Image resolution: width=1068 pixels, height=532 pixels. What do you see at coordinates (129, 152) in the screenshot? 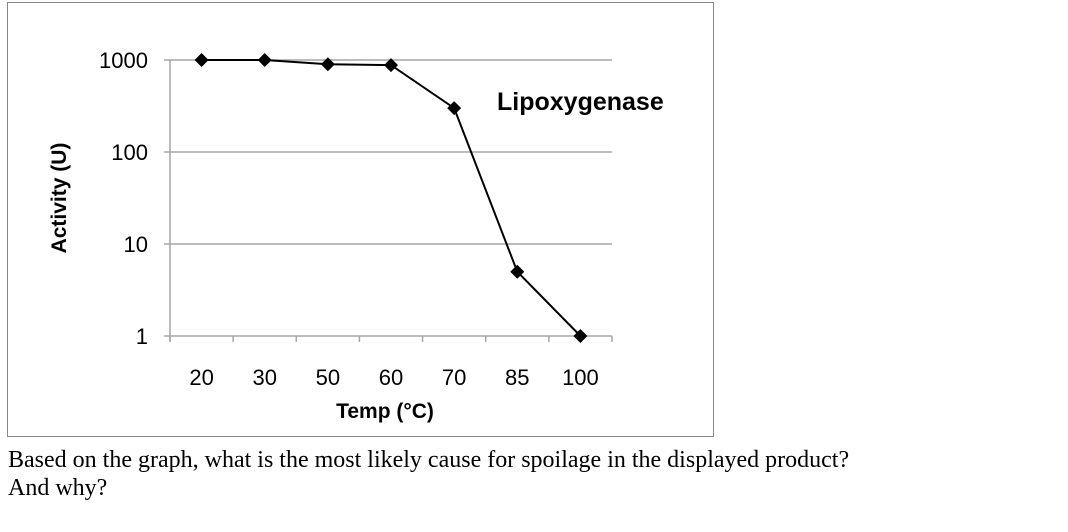
I see `y-tick-label: 100` at bounding box center [129, 152].